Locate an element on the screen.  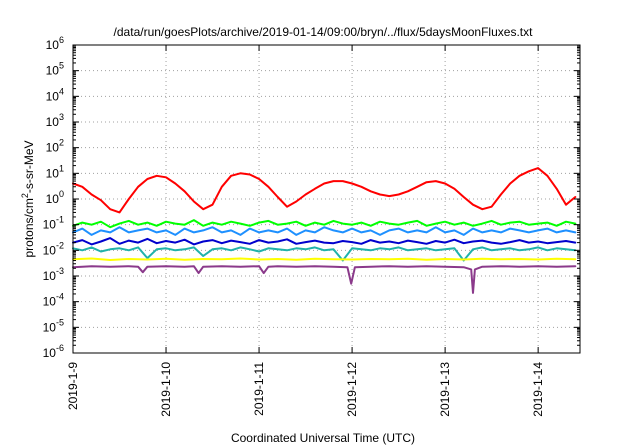
y-tick-label: 10² is located at coordinates (55, 146).